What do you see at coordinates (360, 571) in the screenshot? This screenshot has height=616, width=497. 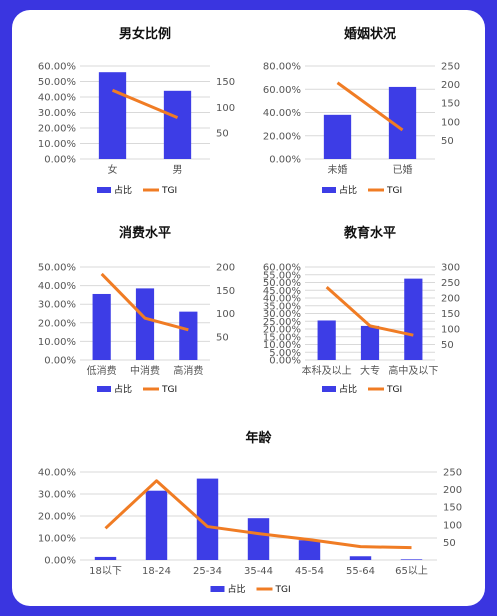 I see `x-tick-label: 55-64` at bounding box center [360, 571].